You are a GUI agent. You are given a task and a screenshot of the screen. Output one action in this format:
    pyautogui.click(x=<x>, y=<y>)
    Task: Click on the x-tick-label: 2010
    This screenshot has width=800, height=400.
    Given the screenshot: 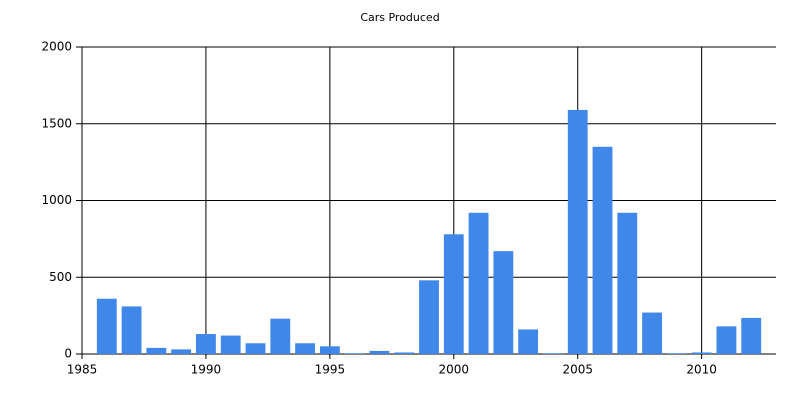 What is the action you would take?
    pyautogui.click(x=701, y=370)
    